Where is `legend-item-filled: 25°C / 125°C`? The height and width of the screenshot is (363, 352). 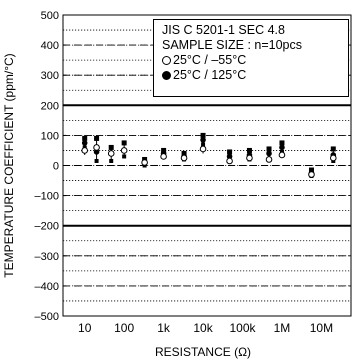
legend-item-filled: 25°C / 125°C is located at coordinates (255, 75).